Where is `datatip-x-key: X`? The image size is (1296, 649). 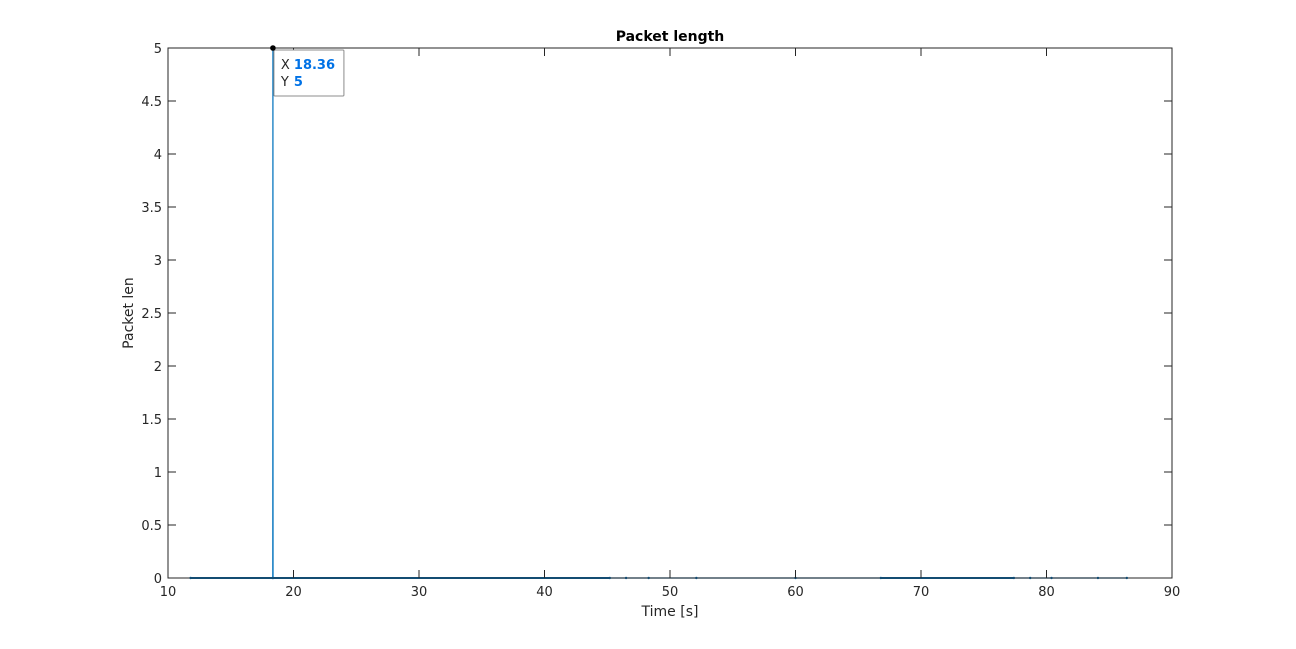 datatip-x-key: X is located at coordinates (285, 65).